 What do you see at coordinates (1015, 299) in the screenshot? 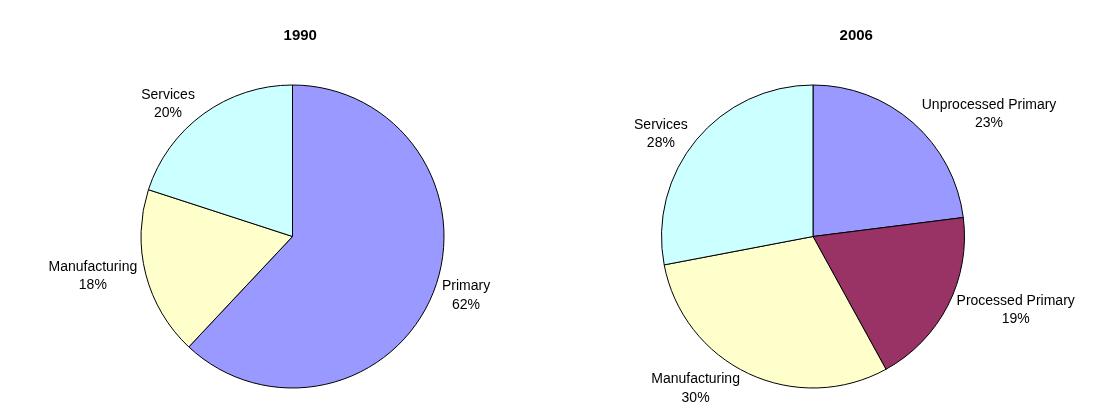
I see `slice-label: Processed Primary` at bounding box center [1015, 299].